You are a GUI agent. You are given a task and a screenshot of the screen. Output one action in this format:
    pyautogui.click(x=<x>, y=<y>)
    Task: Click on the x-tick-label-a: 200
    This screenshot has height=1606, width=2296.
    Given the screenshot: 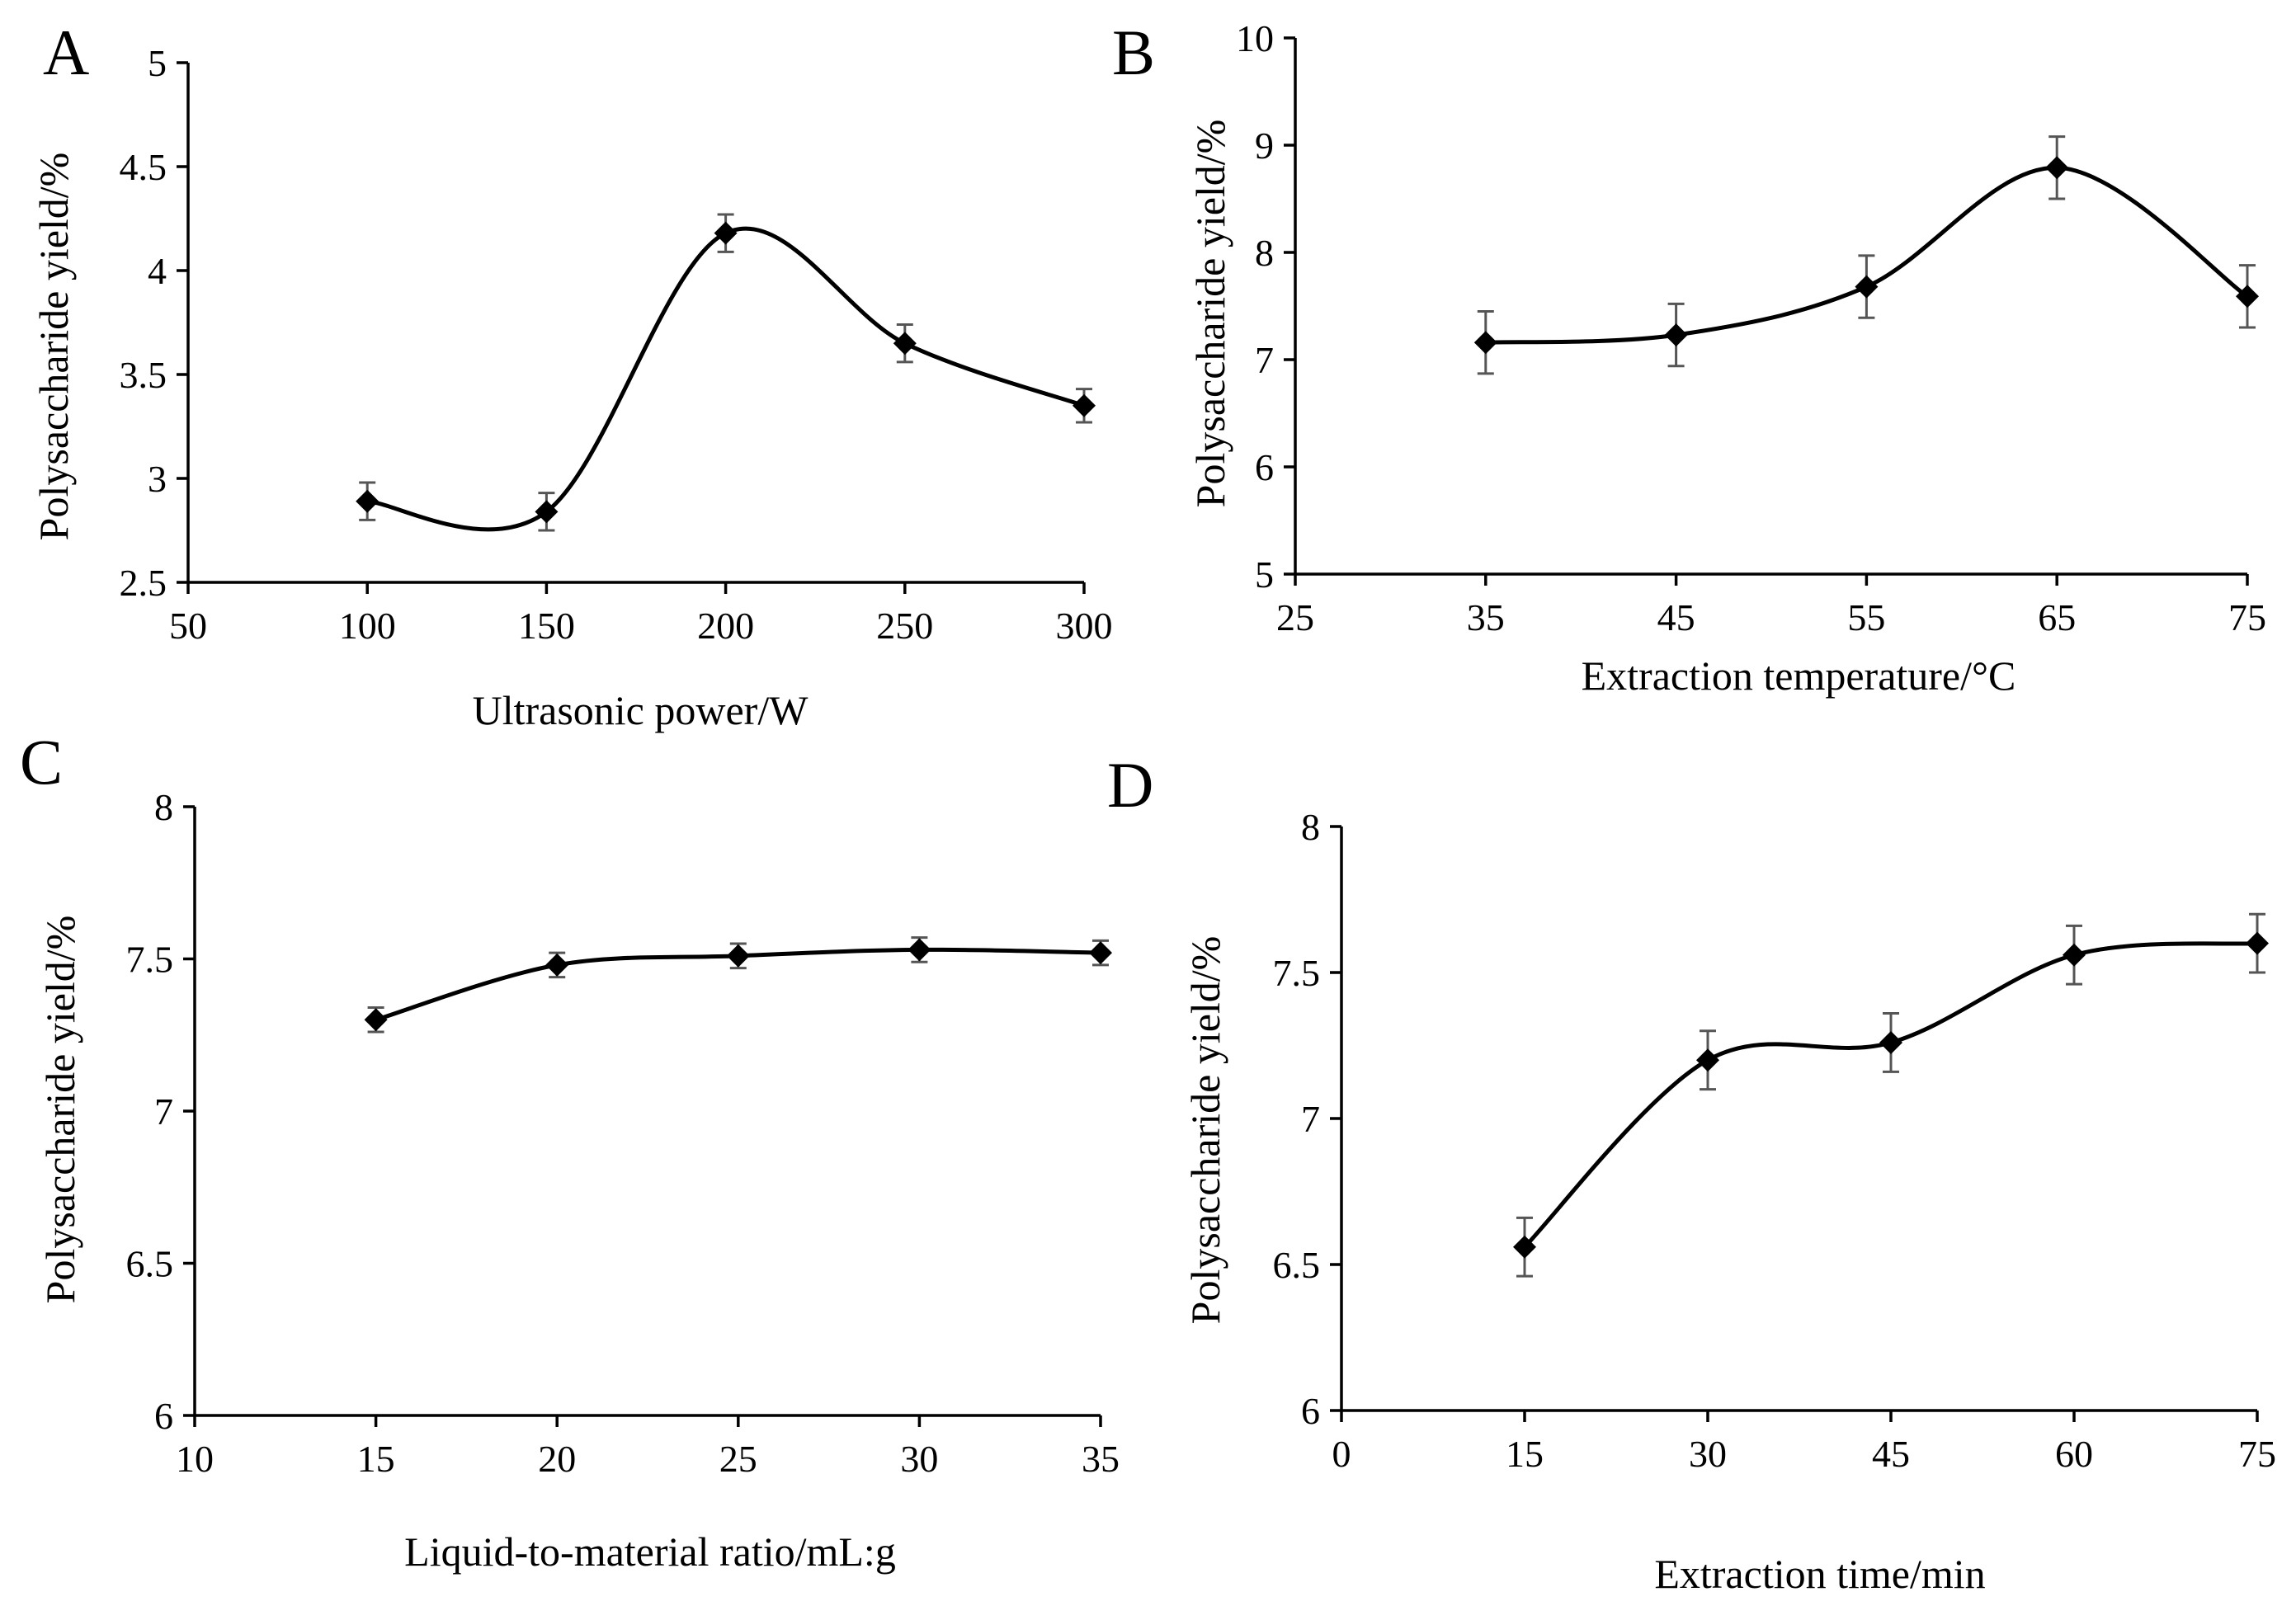 What is the action you would take?
    pyautogui.click(x=725, y=626)
    